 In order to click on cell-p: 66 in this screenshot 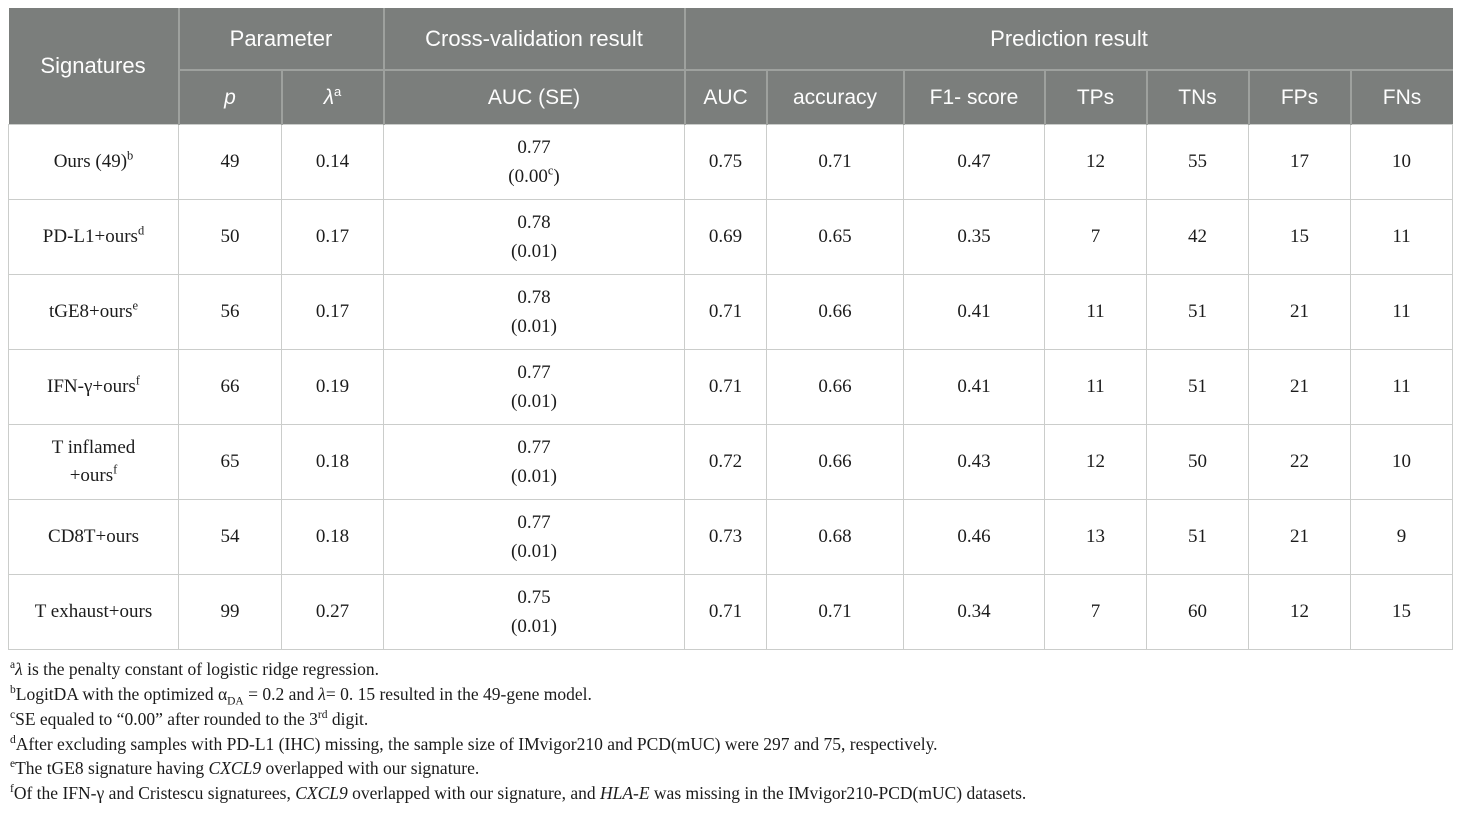, I will do `click(230, 387)`.